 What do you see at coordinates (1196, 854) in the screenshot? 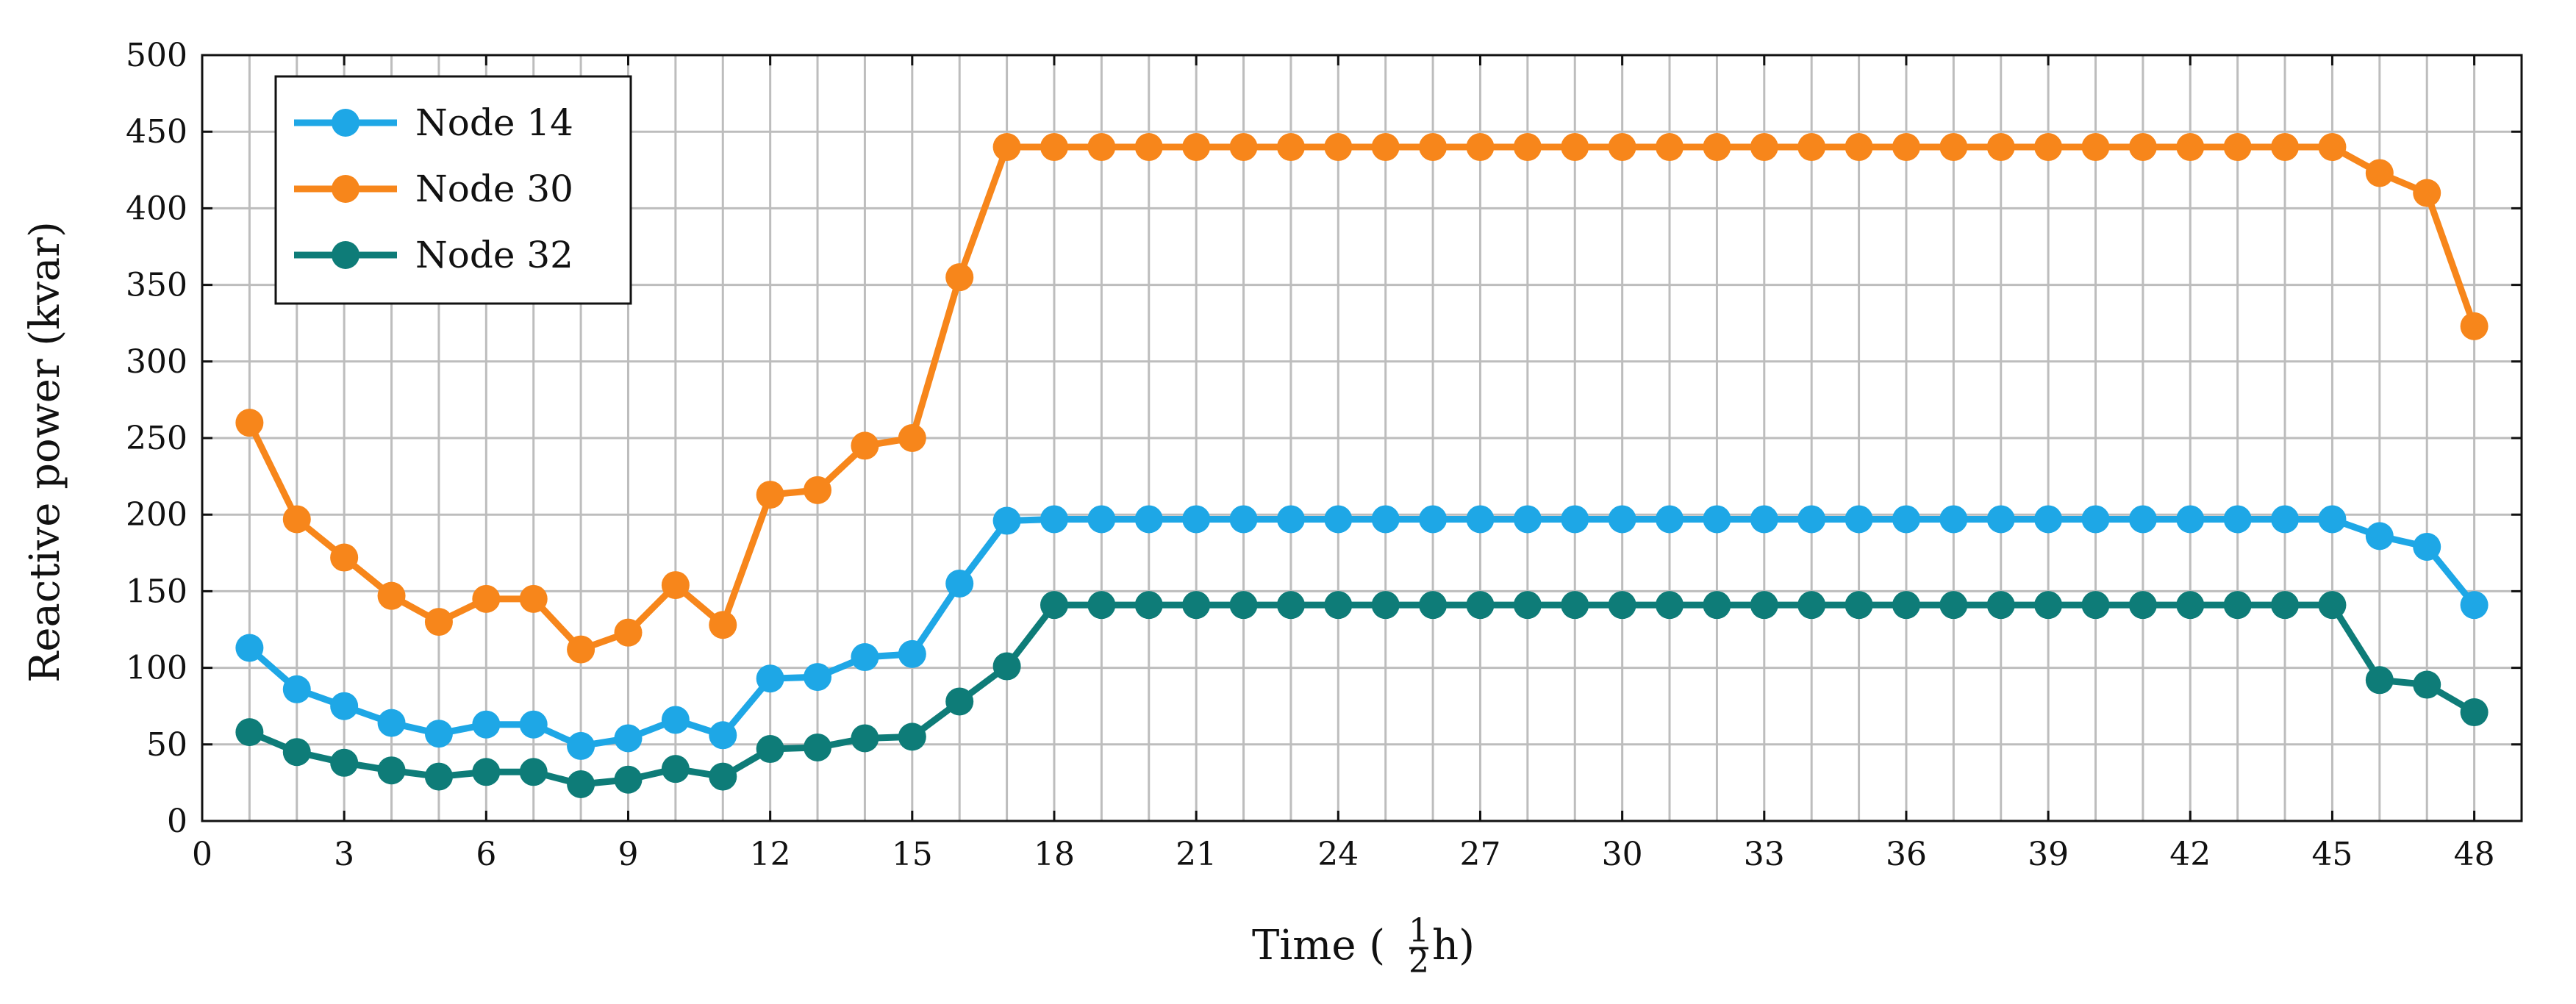
I see `x-tick-label: 21` at bounding box center [1196, 854].